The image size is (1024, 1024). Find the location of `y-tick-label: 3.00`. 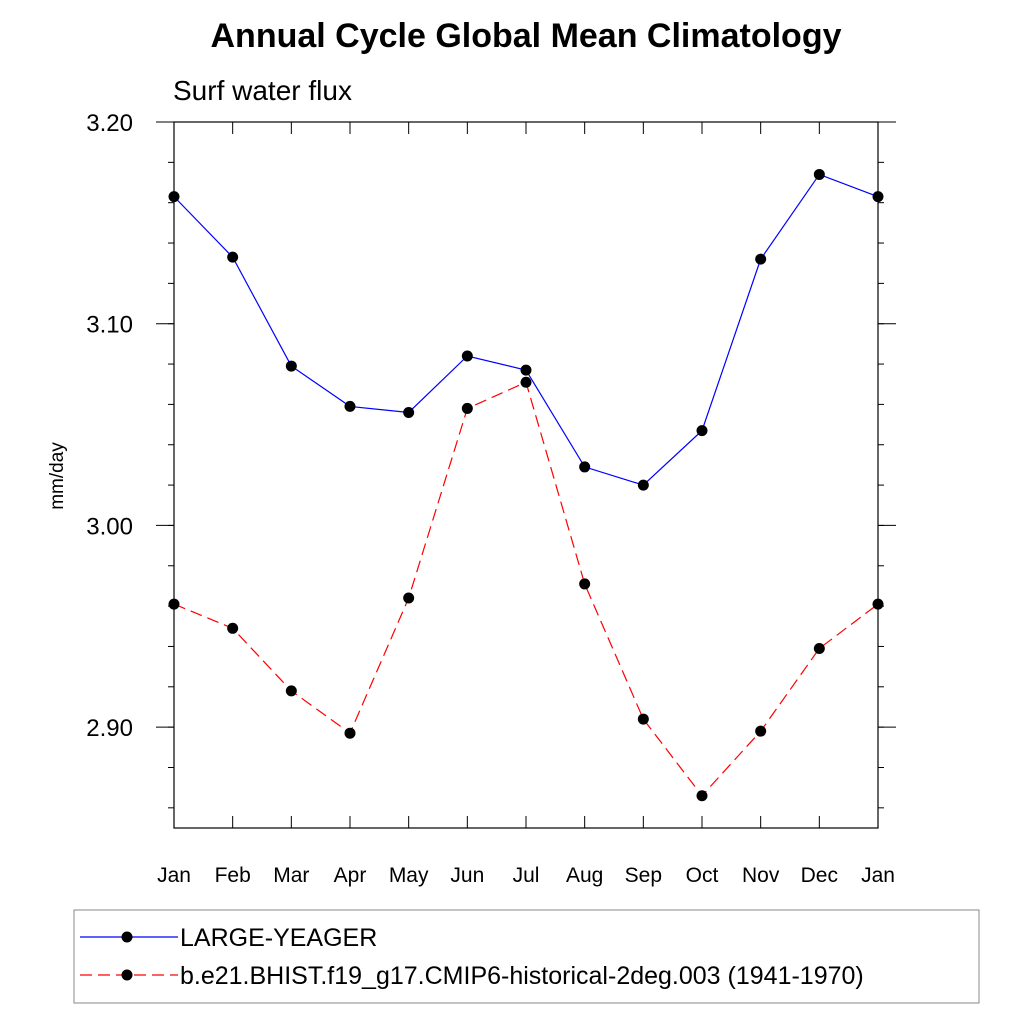

y-tick-label: 3.00 is located at coordinates (109, 526).